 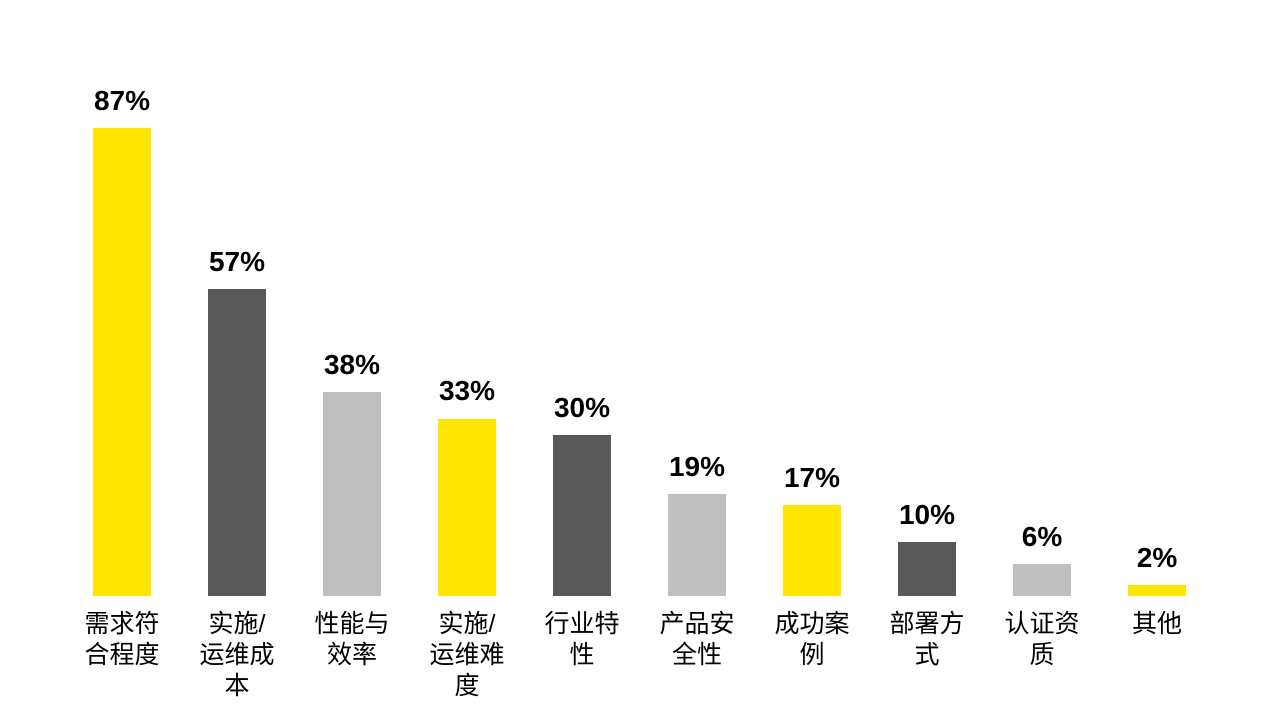 What do you see at coordinates (467, 360) in the screenshot?
I see `bar-group: 33% 实施/ 运维难 度` at bounding box center [467, 360].